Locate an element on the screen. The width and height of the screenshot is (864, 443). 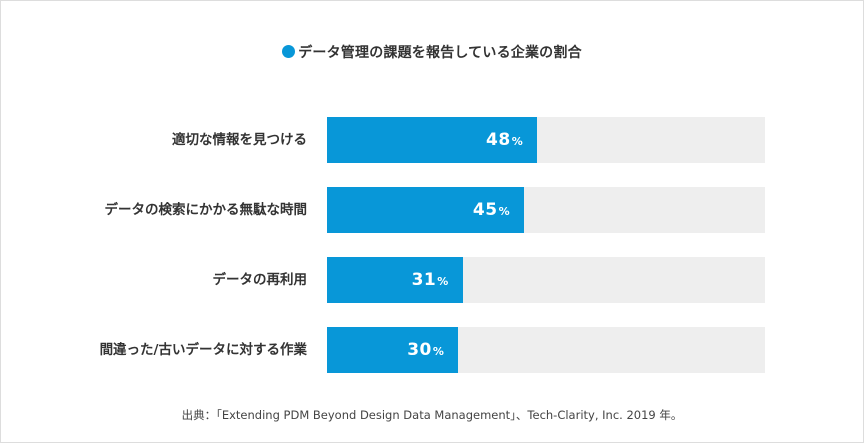
bar-row: データの検索にかかる無駄な時間 45% is located at coordinates (432, 210).